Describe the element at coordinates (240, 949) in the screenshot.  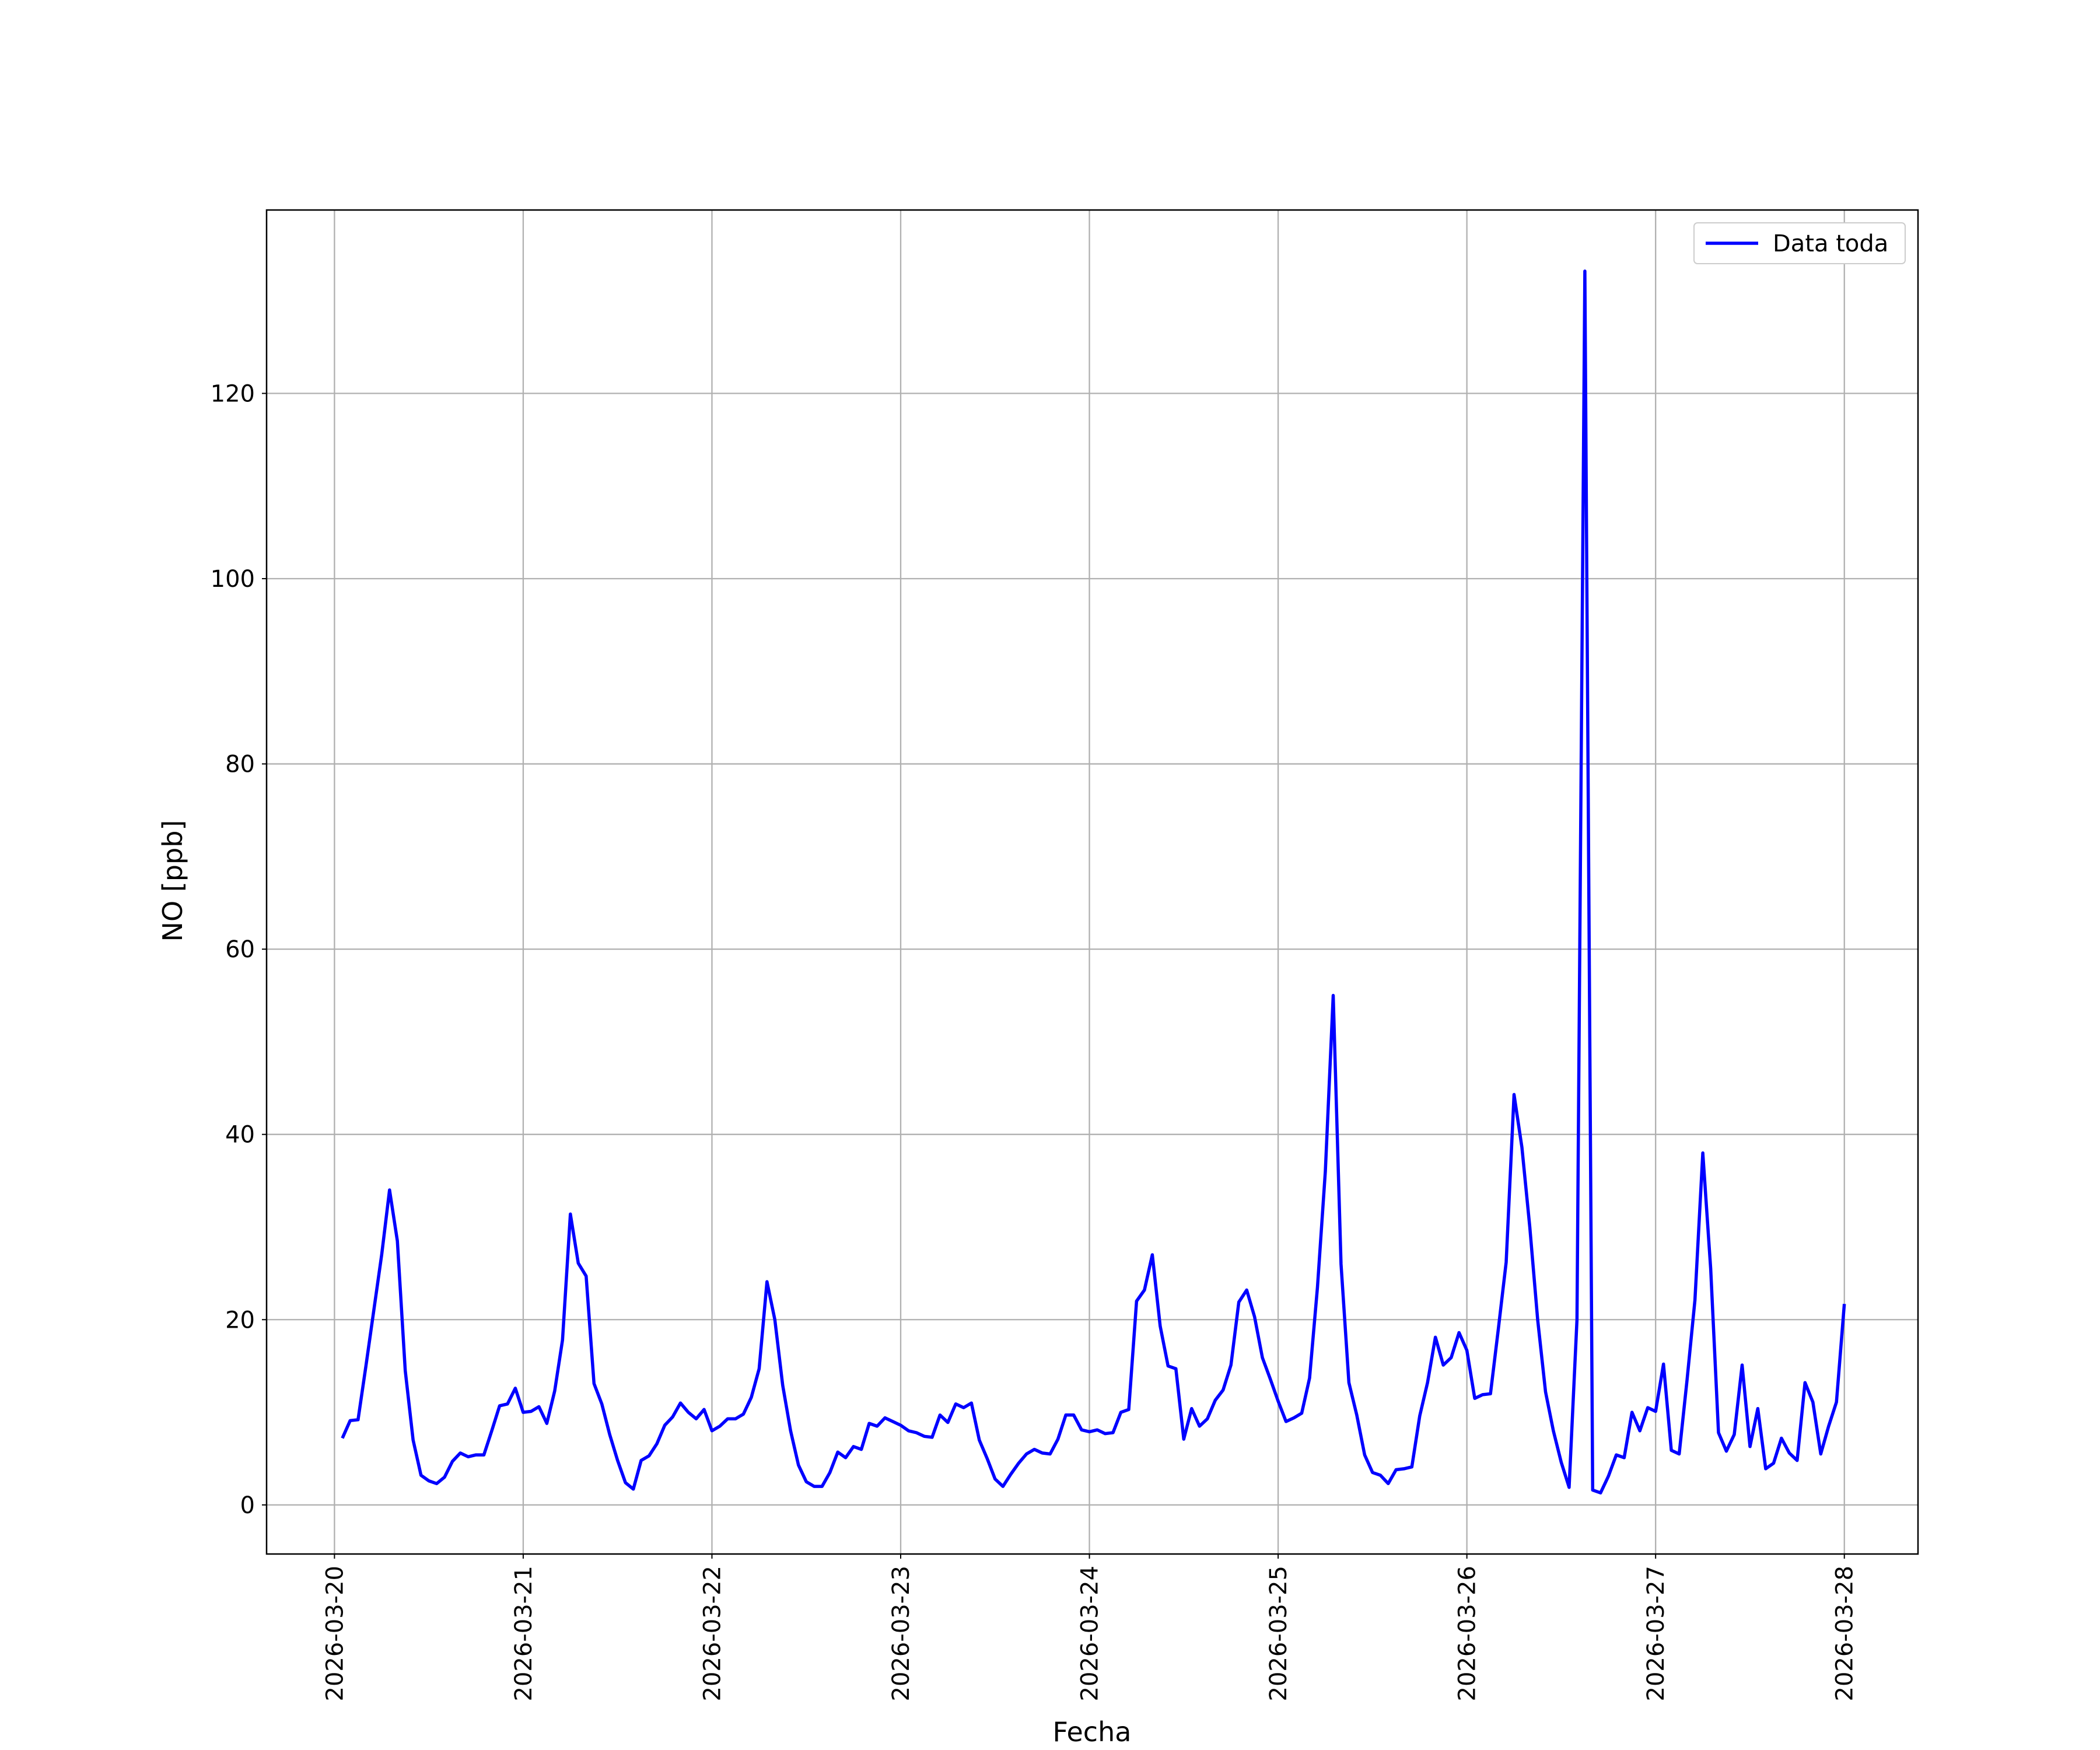
I see `y-tick-label: 60` at that location.